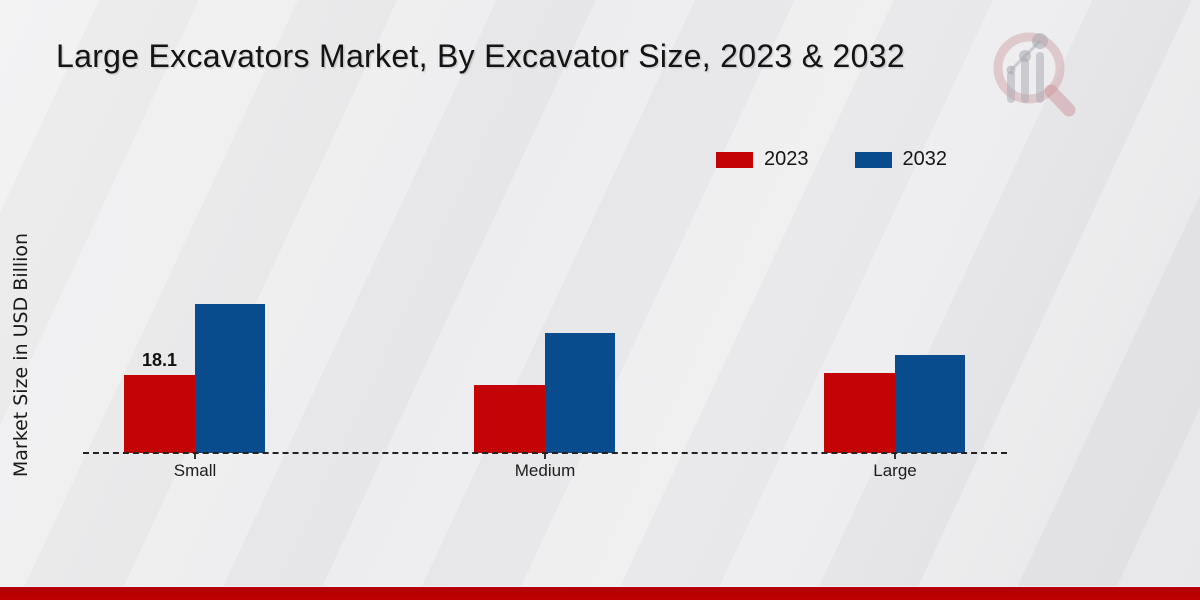  Describe the element at coordinates (895, 470) in the screenshot. I see `category-label-large: Large` at that location.